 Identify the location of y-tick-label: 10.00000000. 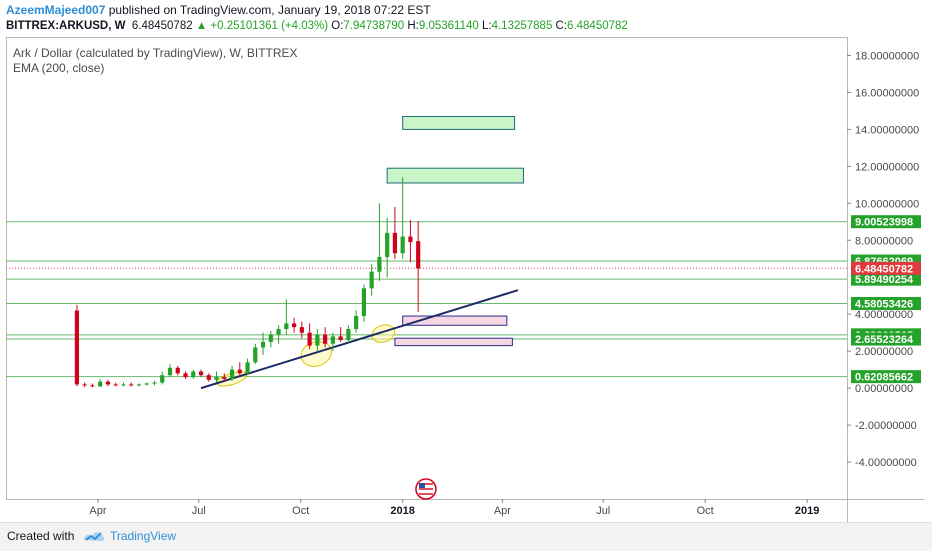
(887, 204).